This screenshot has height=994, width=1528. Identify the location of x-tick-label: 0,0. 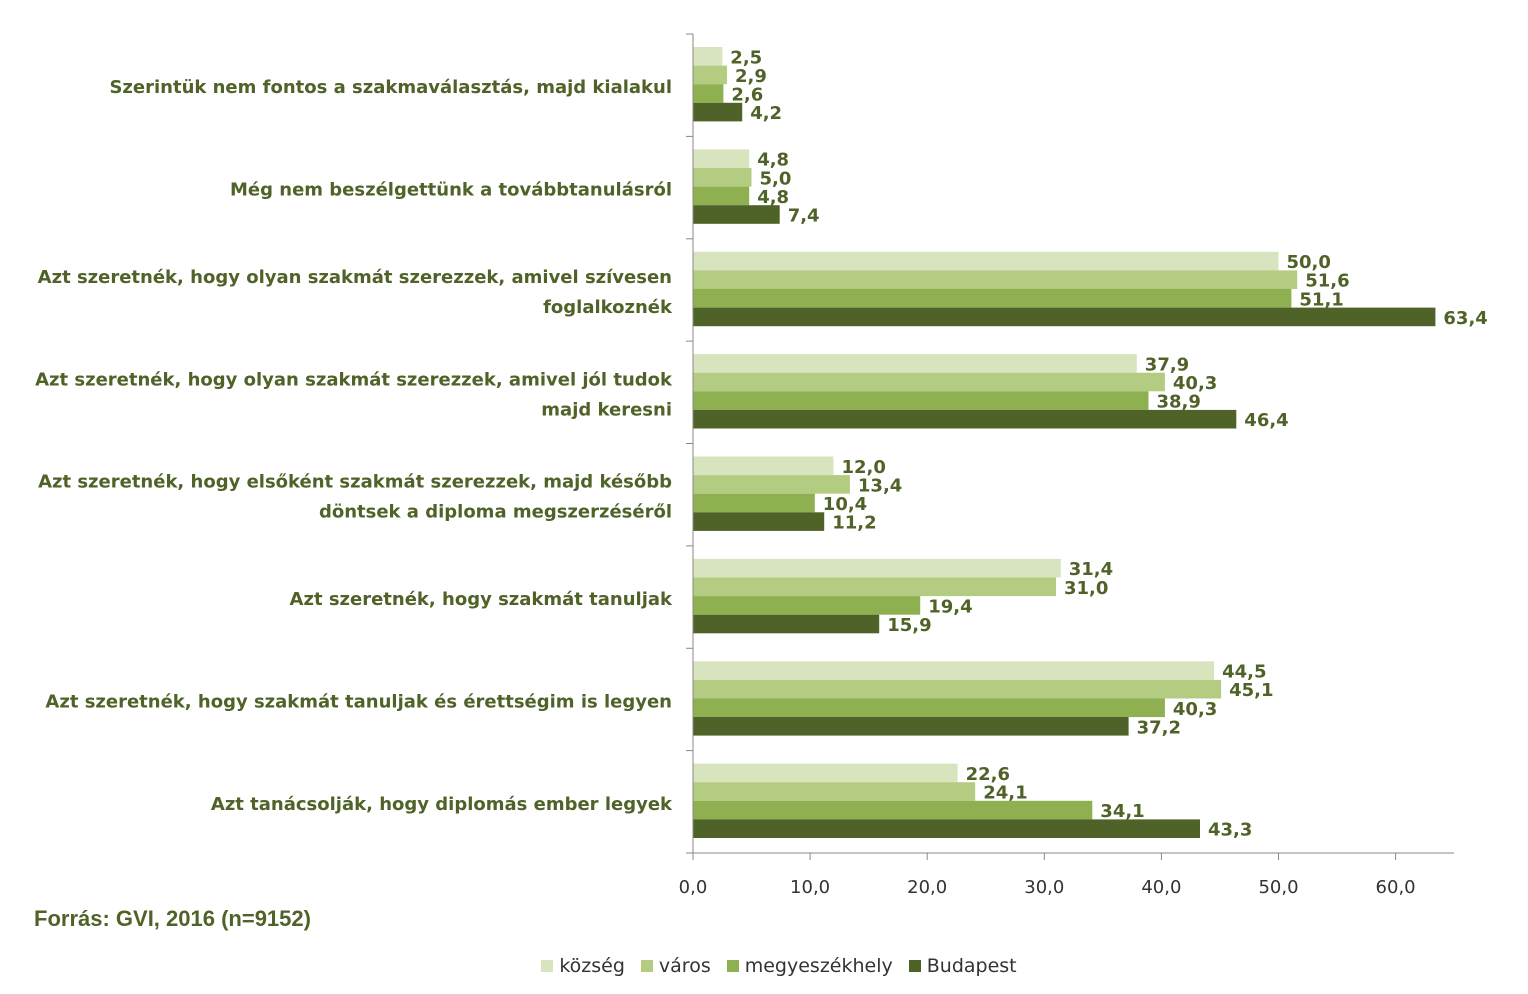
(693, 887).